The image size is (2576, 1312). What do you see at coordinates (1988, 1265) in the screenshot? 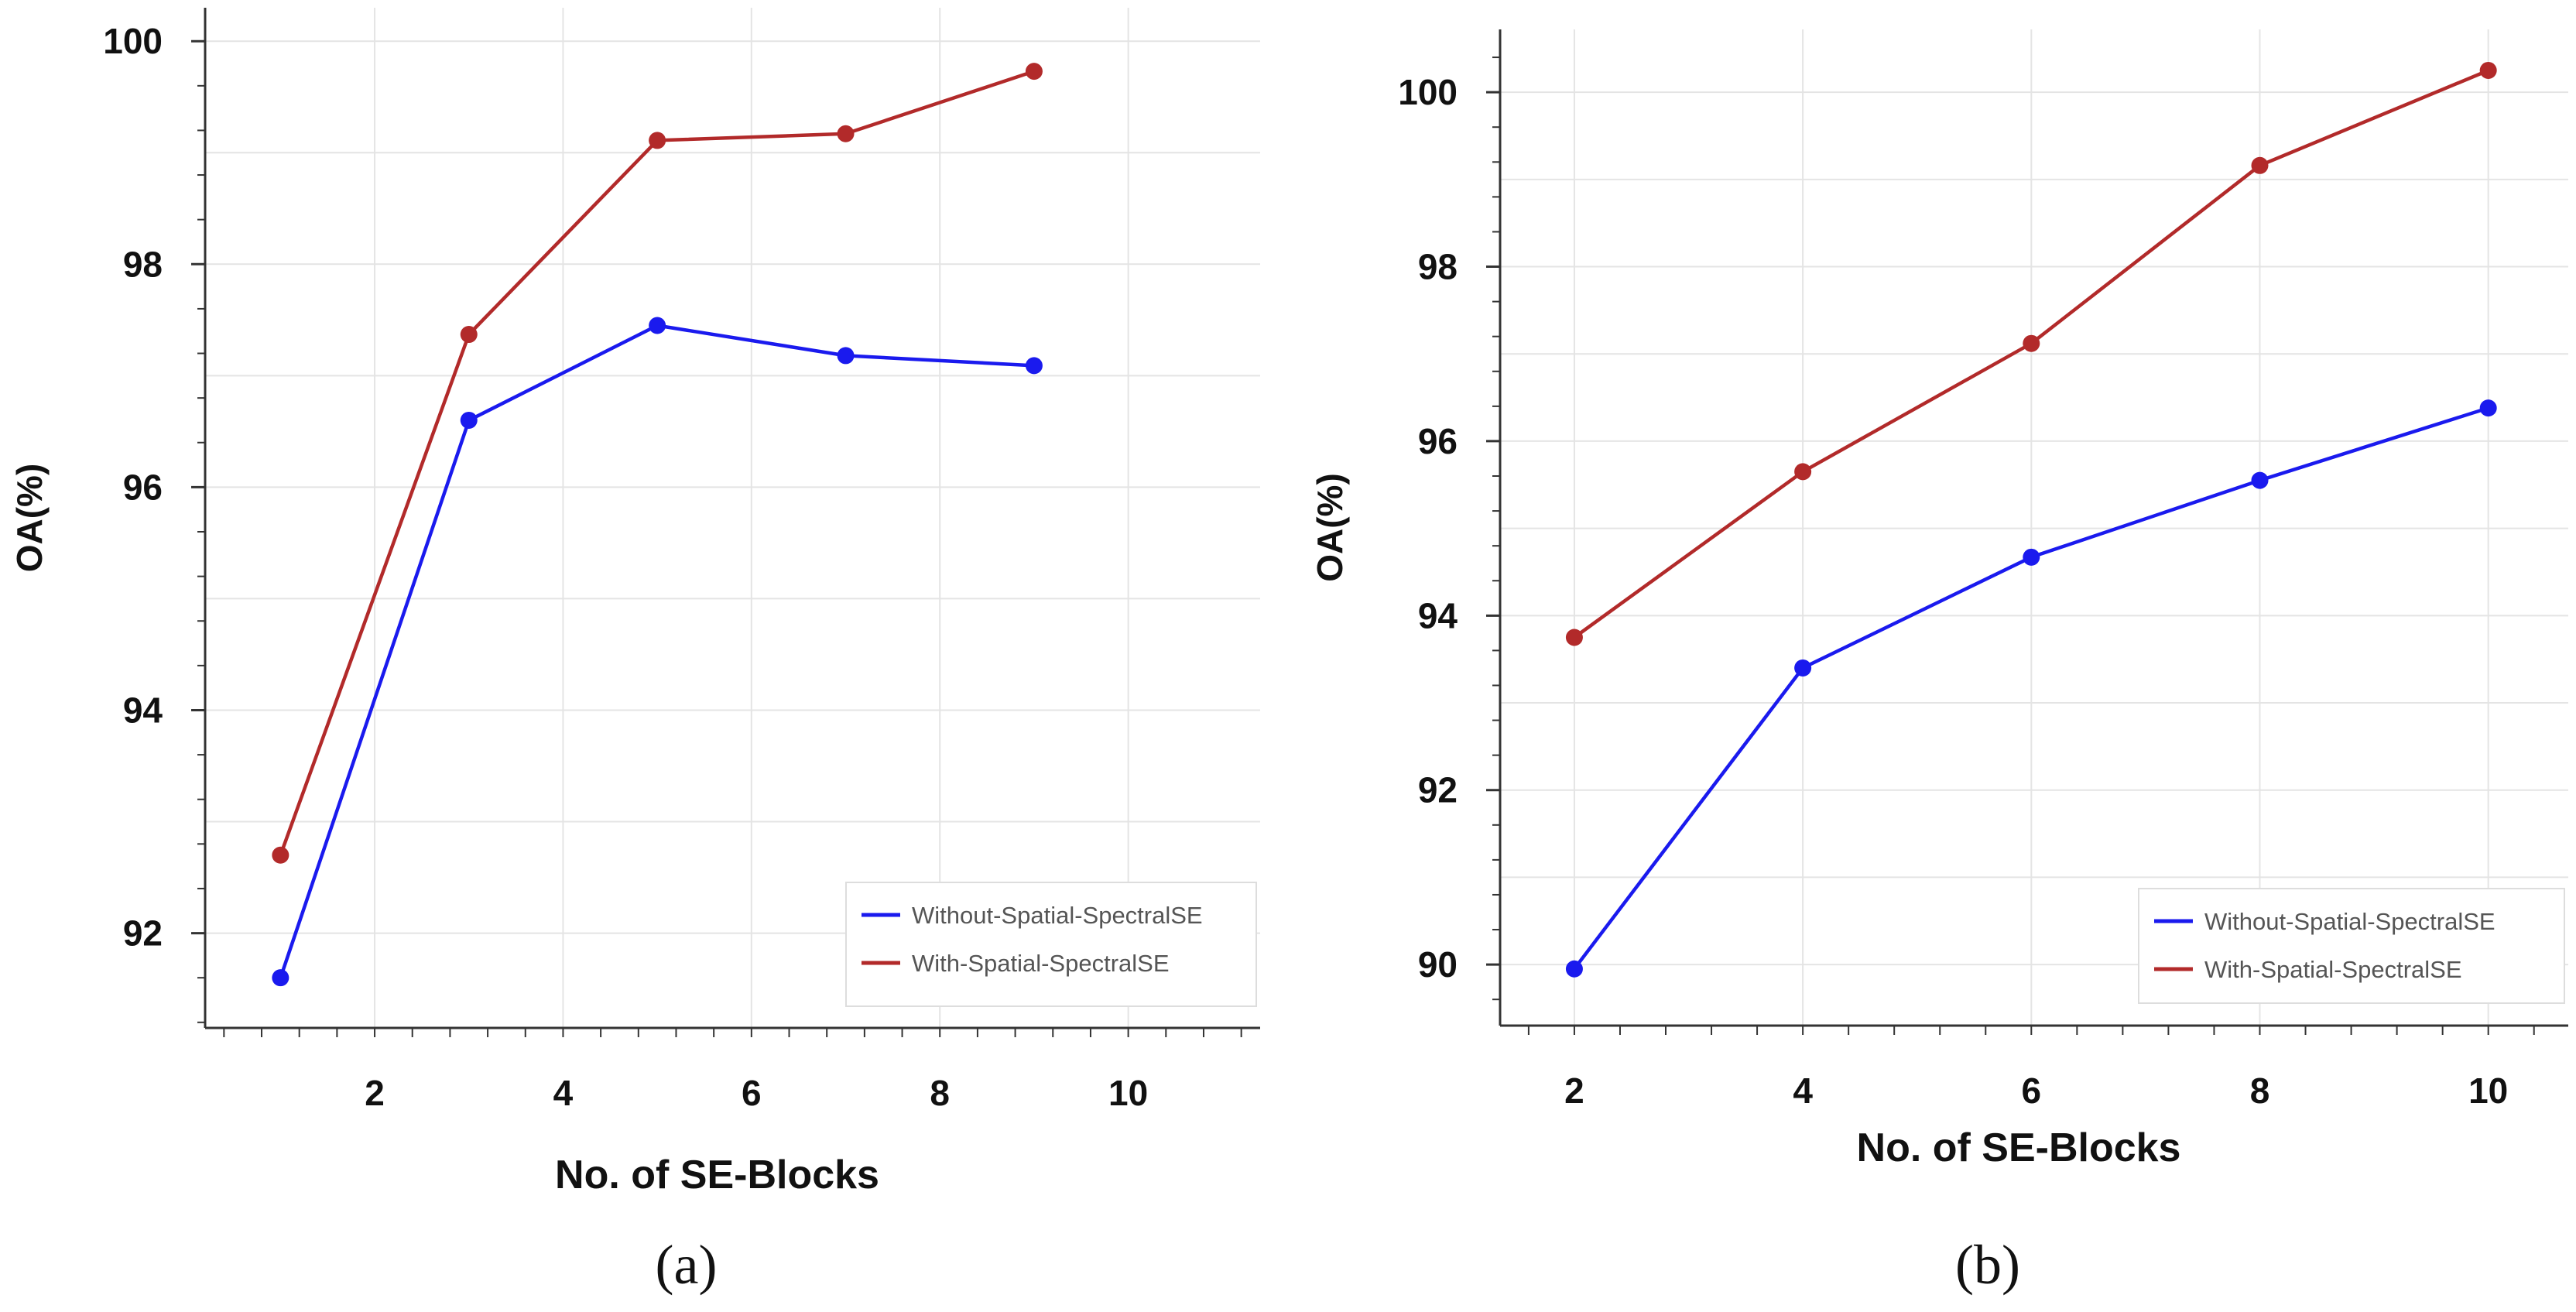
I see `panel-label: (b)` at bounding box center [1988, 1265].